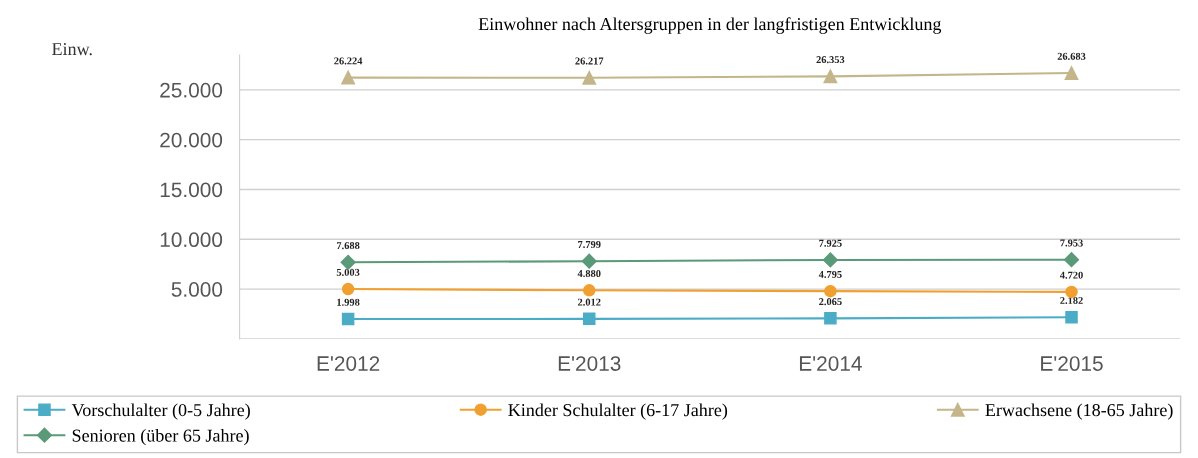 Image resolution: width=1198 pixels, height=458 pixels. What do you see at coordinates (348, 61) in the screenshot?
I see `data-label: 26.224` at bounding box center [348, 61].